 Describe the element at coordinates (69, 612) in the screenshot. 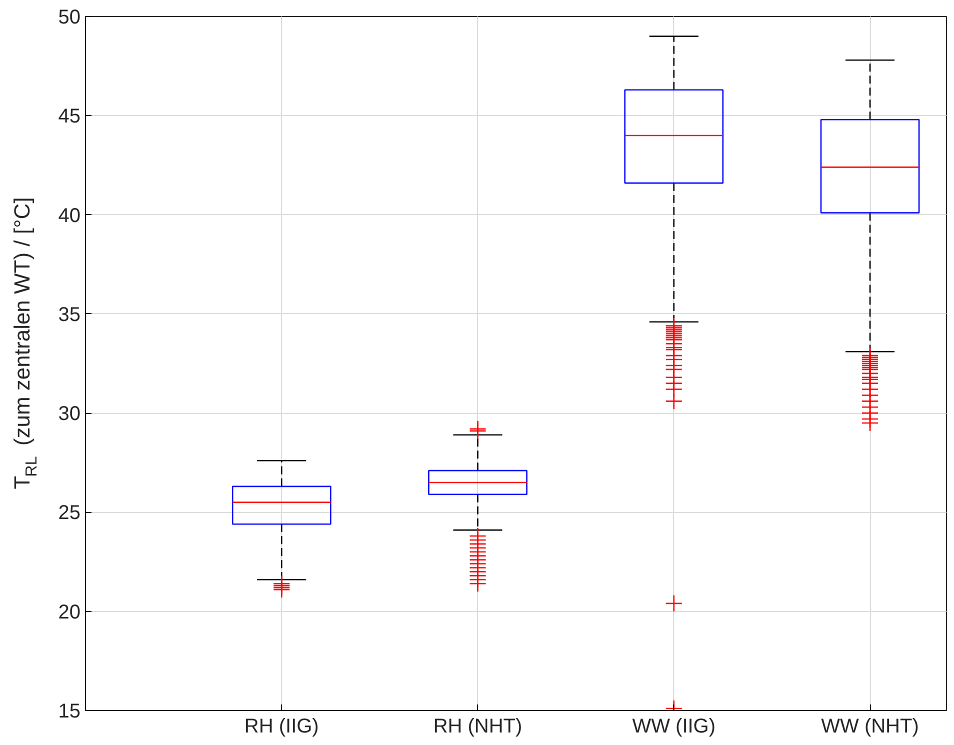

I see `y-tick-label: 20` at that location.